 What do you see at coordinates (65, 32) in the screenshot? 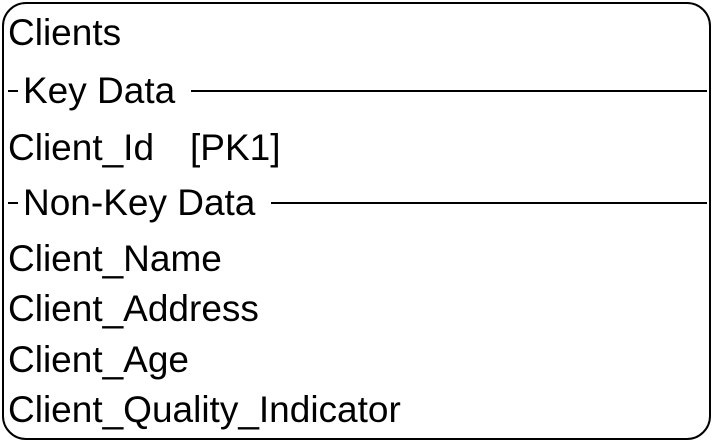
I see `entity-title: Clients` at bounding box center [65, 32].